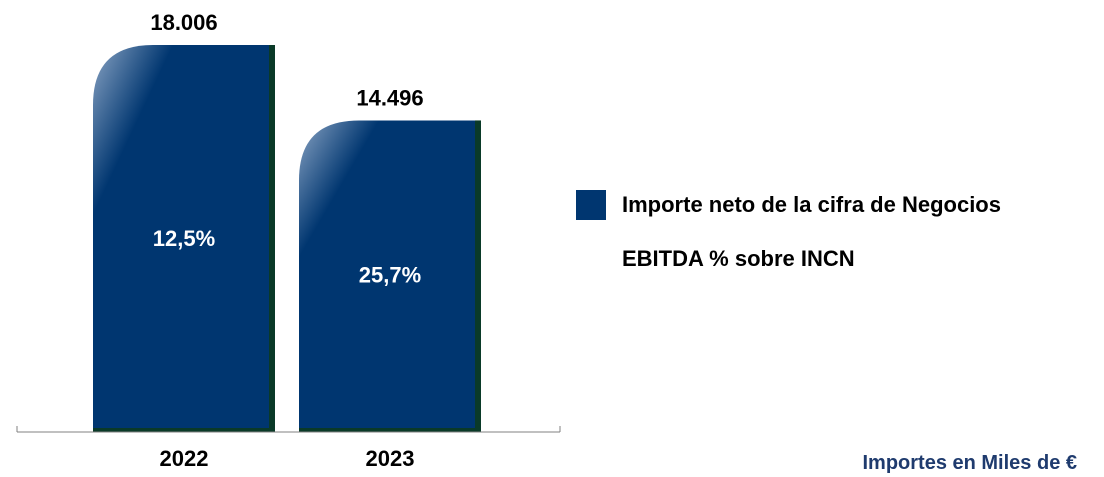 This screenshot has width=1104, height=477. Describe the element at coordinates (390, 458) in the screenshot. I see `x-tick-label-2023: 2023` at that location.